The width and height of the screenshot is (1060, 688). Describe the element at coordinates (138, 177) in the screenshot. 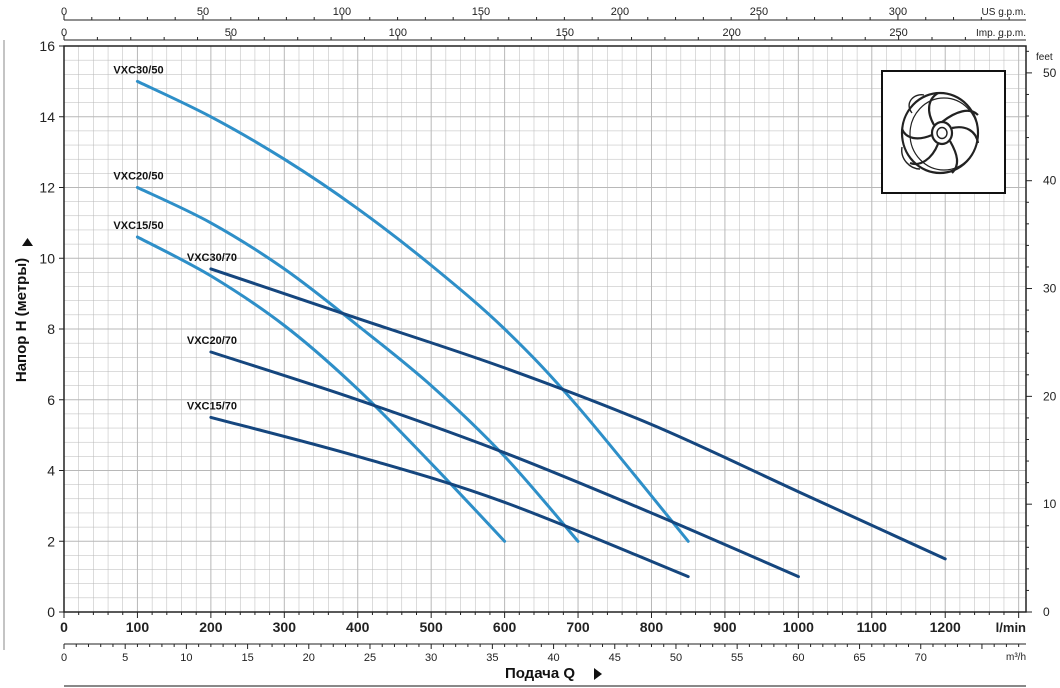

I see `curve-label-vxc20-50: VXC20/50` at that location.